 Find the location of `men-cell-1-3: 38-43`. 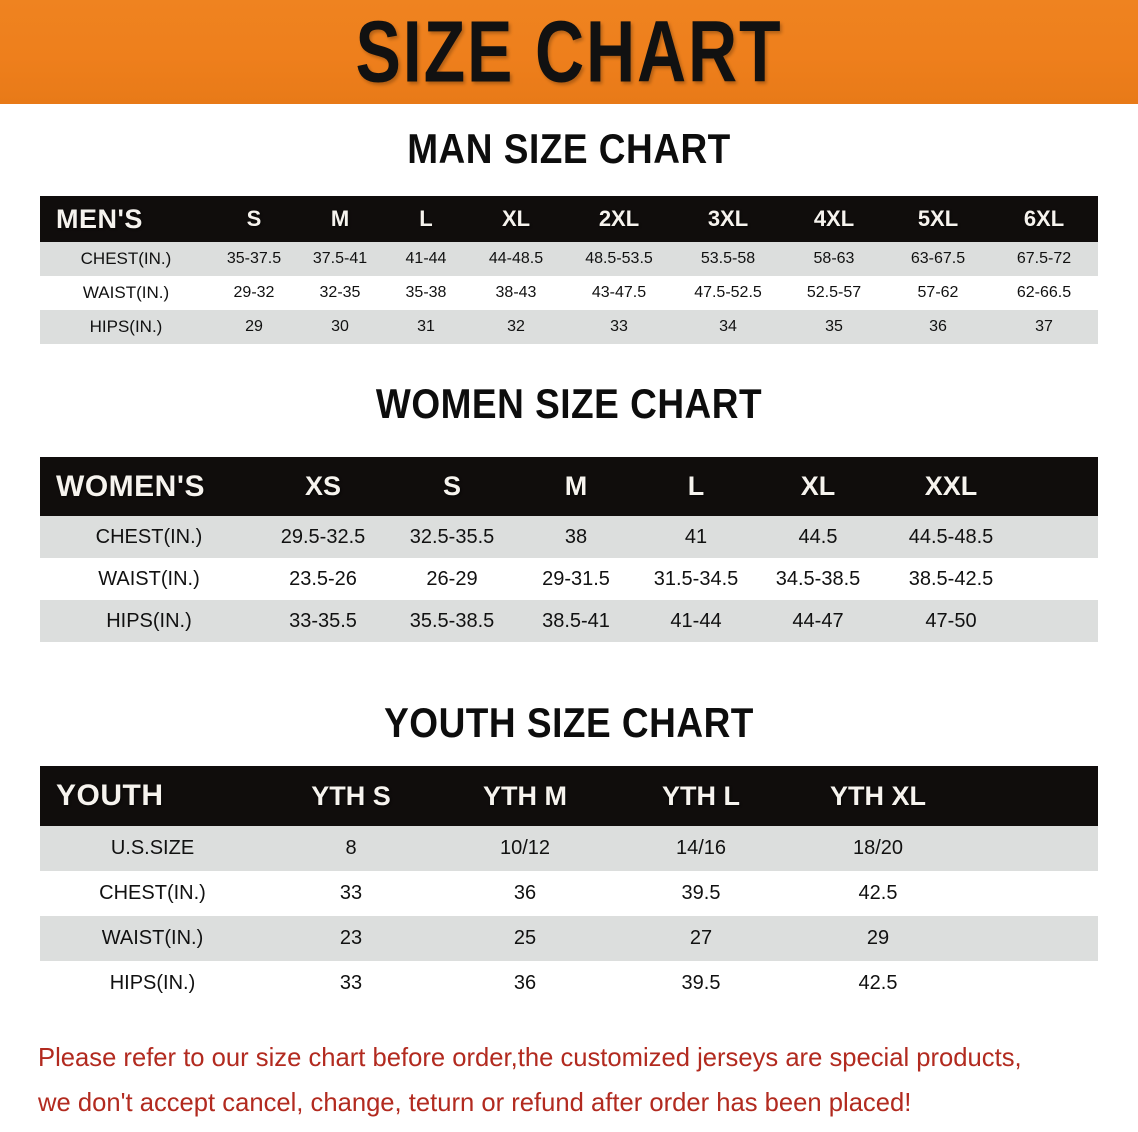

men-cell-1-3: 38-43 is located at coordinates (516, 292).